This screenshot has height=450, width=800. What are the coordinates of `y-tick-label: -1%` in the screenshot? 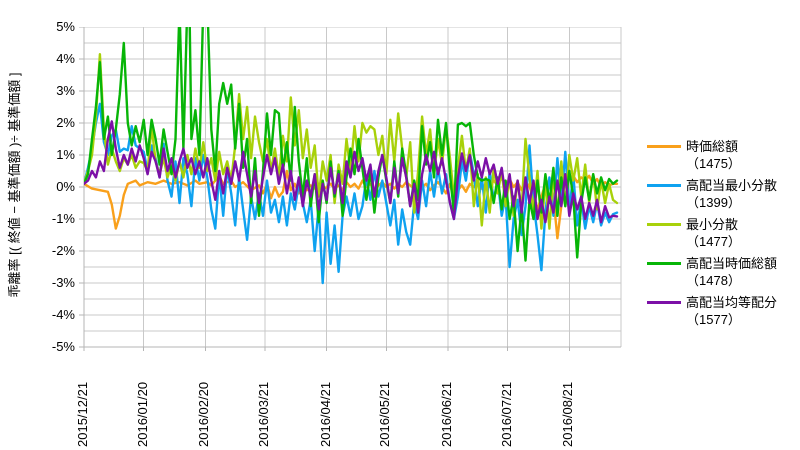 It's located at (63, 218).